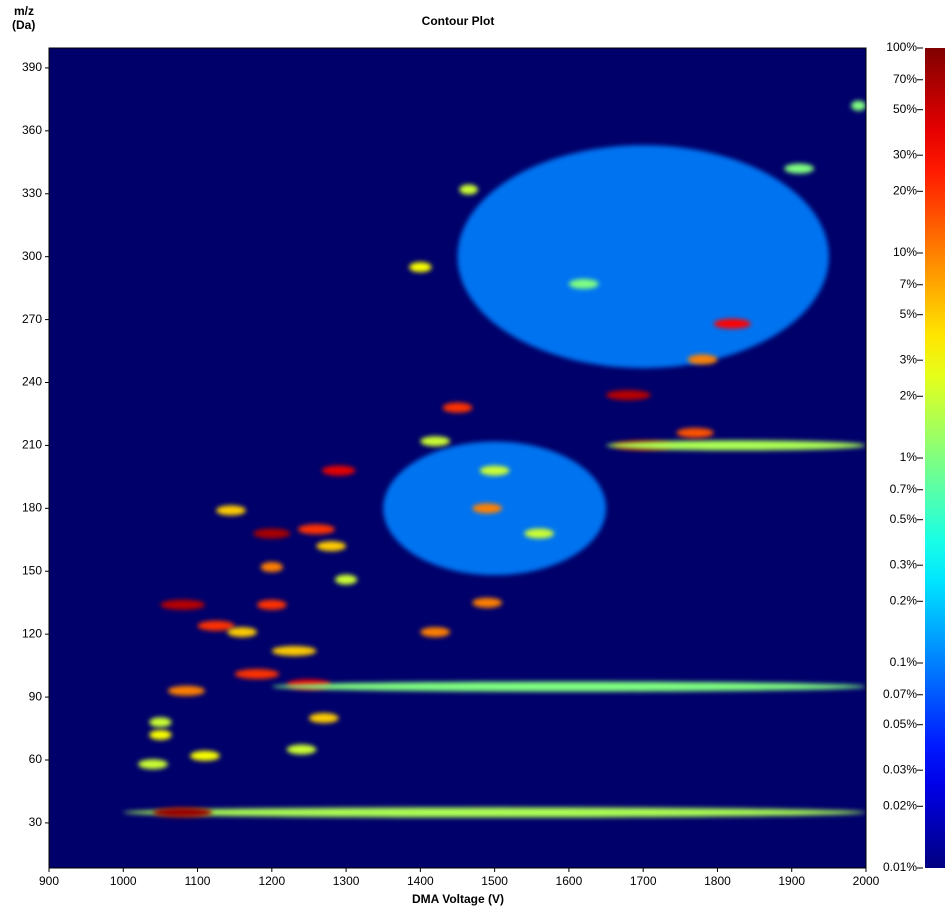 The height and width of the screenshot is (915, 945). What do you see at coordinates (32, 633) in the screenshot?
I see `y-tick-label: 120` at bounding box center [32, 633].